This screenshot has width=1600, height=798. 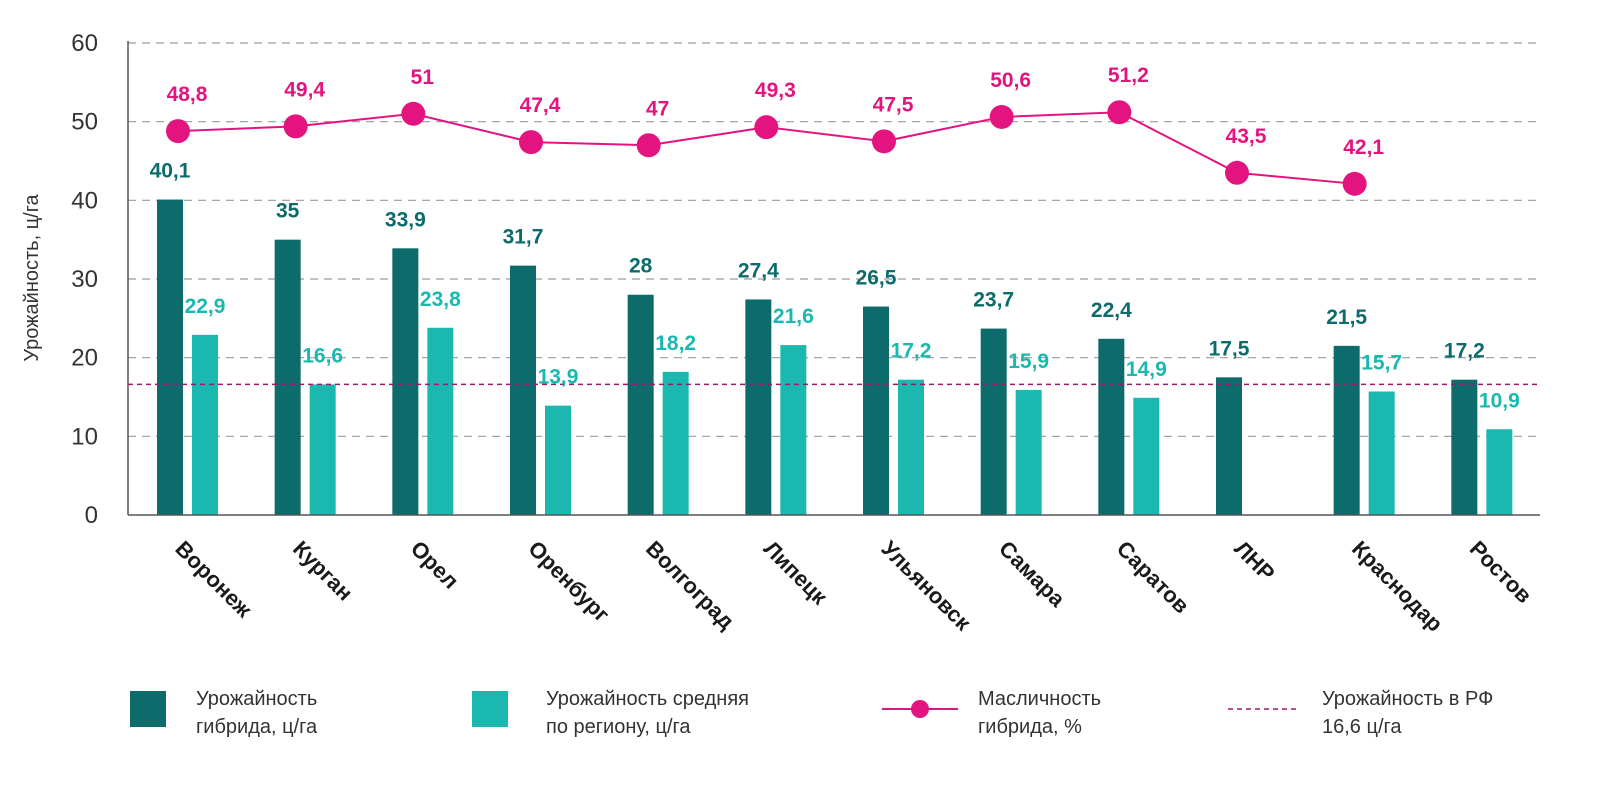 I want to click on data-label-region: 18,2, so click(x=675, y=343).